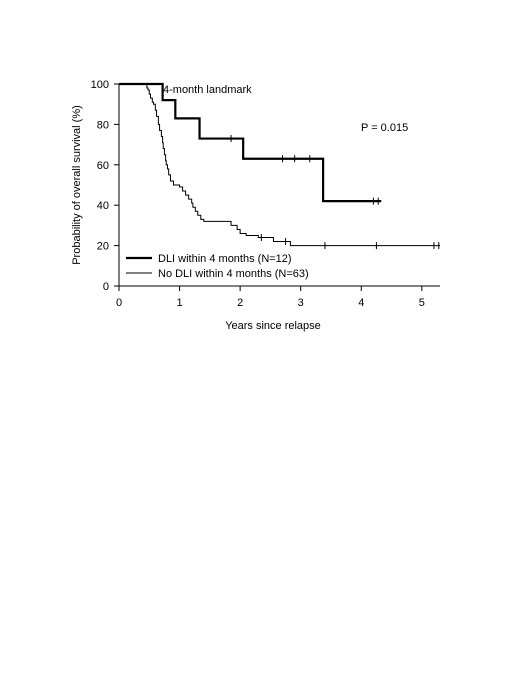 Image resolution: width=520 pixels, height=673 pixels. What do you see at coordinates (77, 185) in the screenshot?
I see `y-axis-label: Probability of overall survival (%)` at bounding box center [77, 185].